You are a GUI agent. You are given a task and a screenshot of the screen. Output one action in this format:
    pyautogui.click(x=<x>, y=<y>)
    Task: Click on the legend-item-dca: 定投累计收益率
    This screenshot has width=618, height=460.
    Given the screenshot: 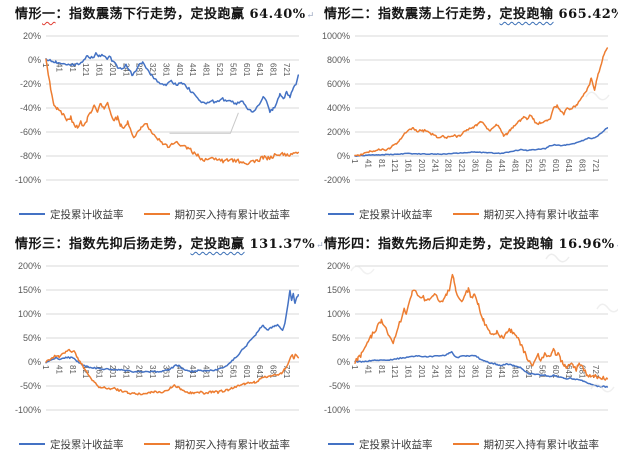 What is the action you would take?
    pyautogui.click(x=71, y=444)
    